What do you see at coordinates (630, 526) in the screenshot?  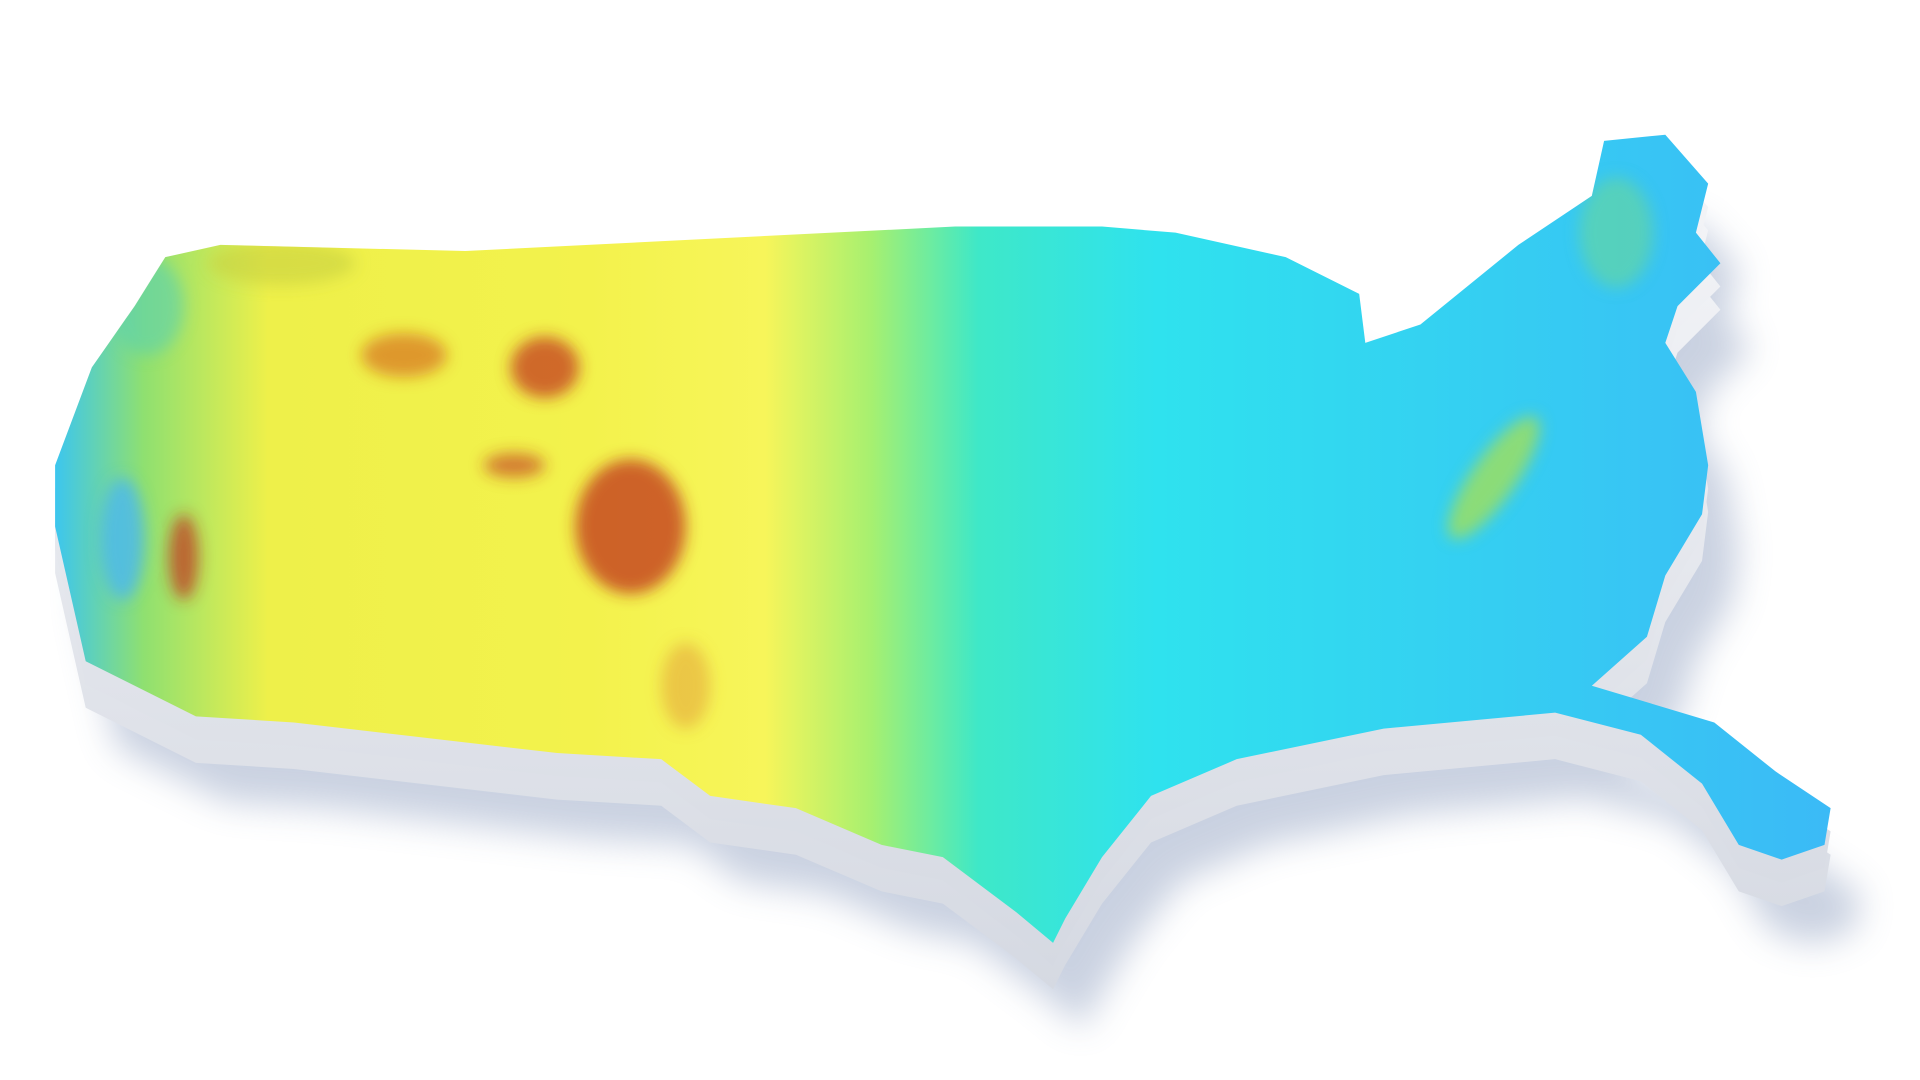 I see `rocky-mountains-colorado` at bounding box center [630, 526].